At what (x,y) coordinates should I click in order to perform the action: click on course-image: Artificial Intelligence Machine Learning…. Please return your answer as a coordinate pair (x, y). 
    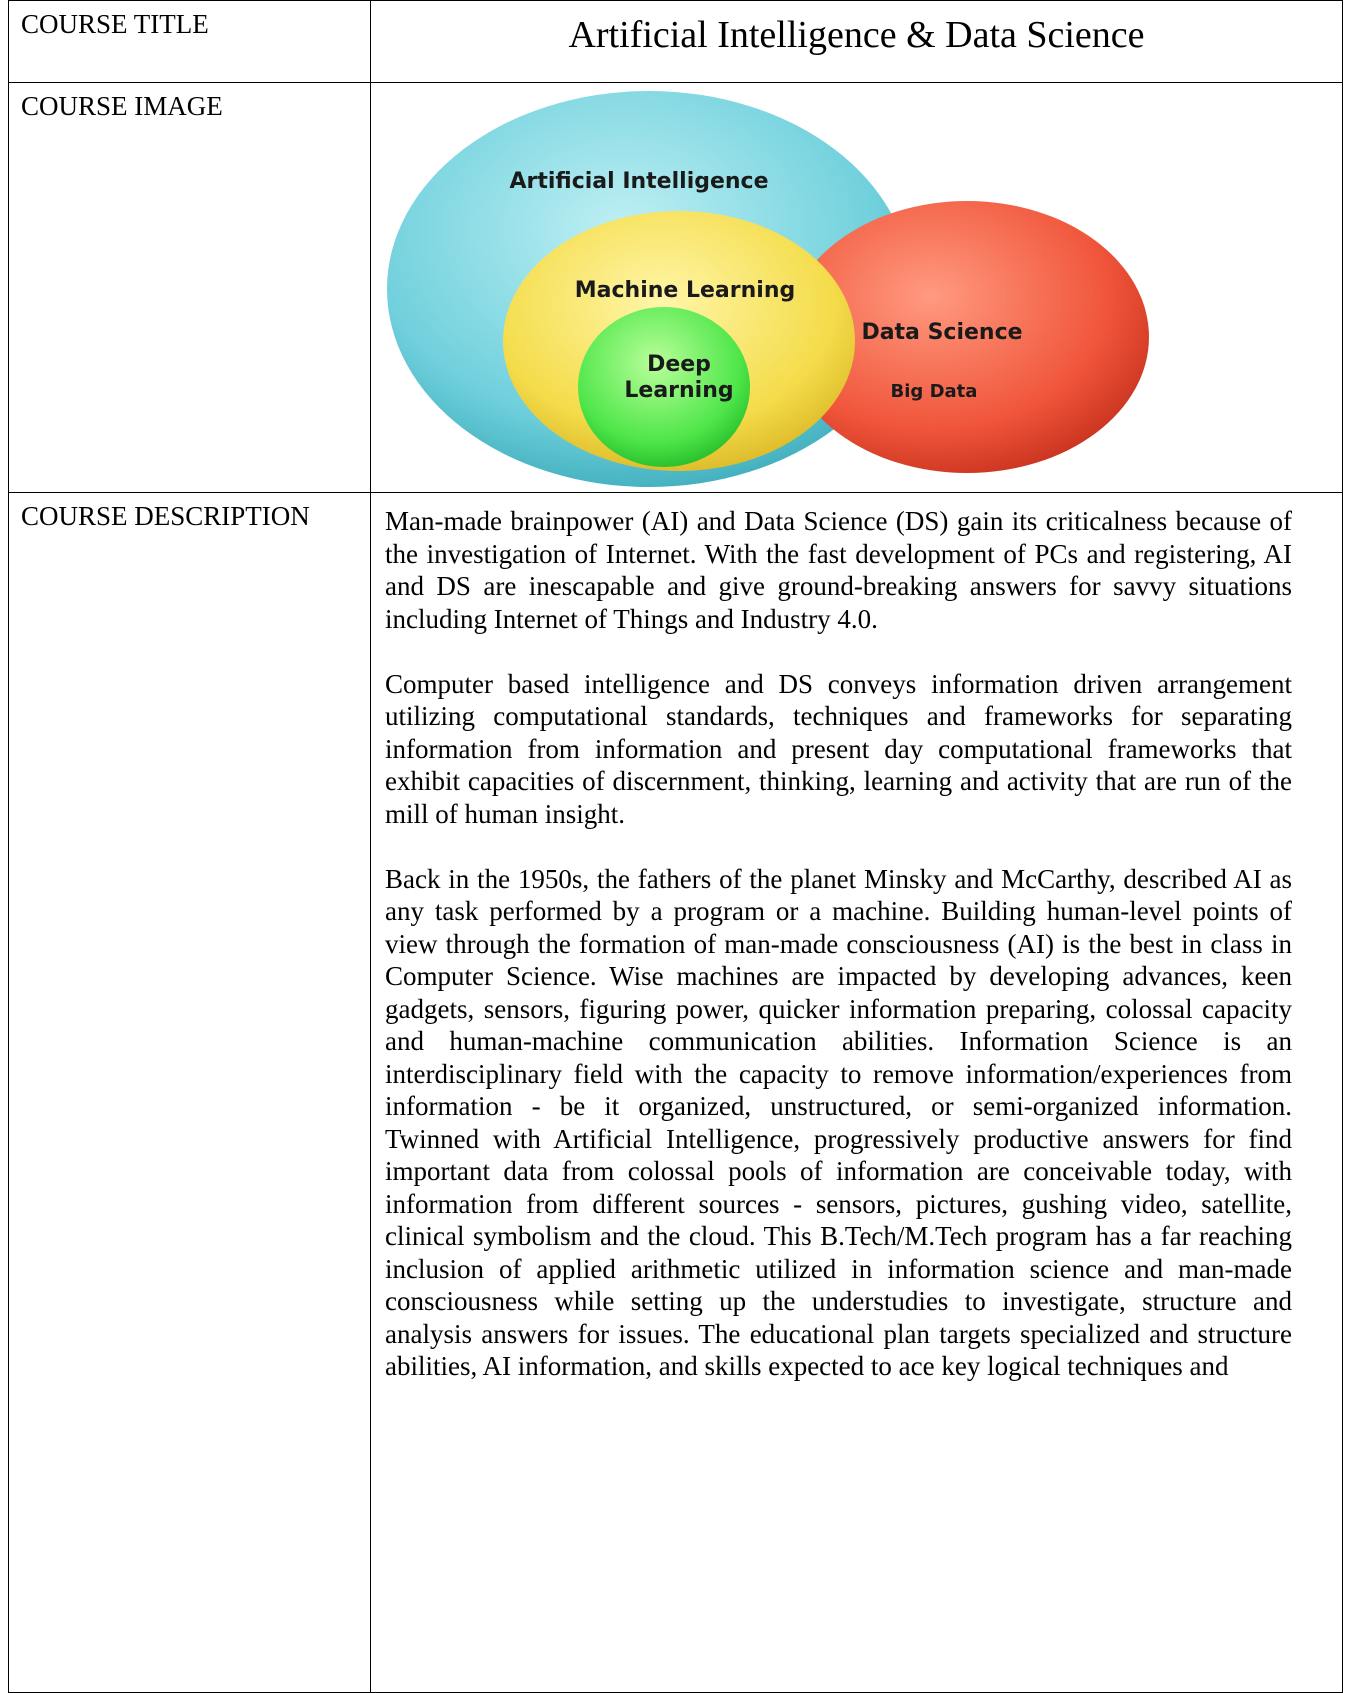
    Looking at the image, I should click on (768, 289).